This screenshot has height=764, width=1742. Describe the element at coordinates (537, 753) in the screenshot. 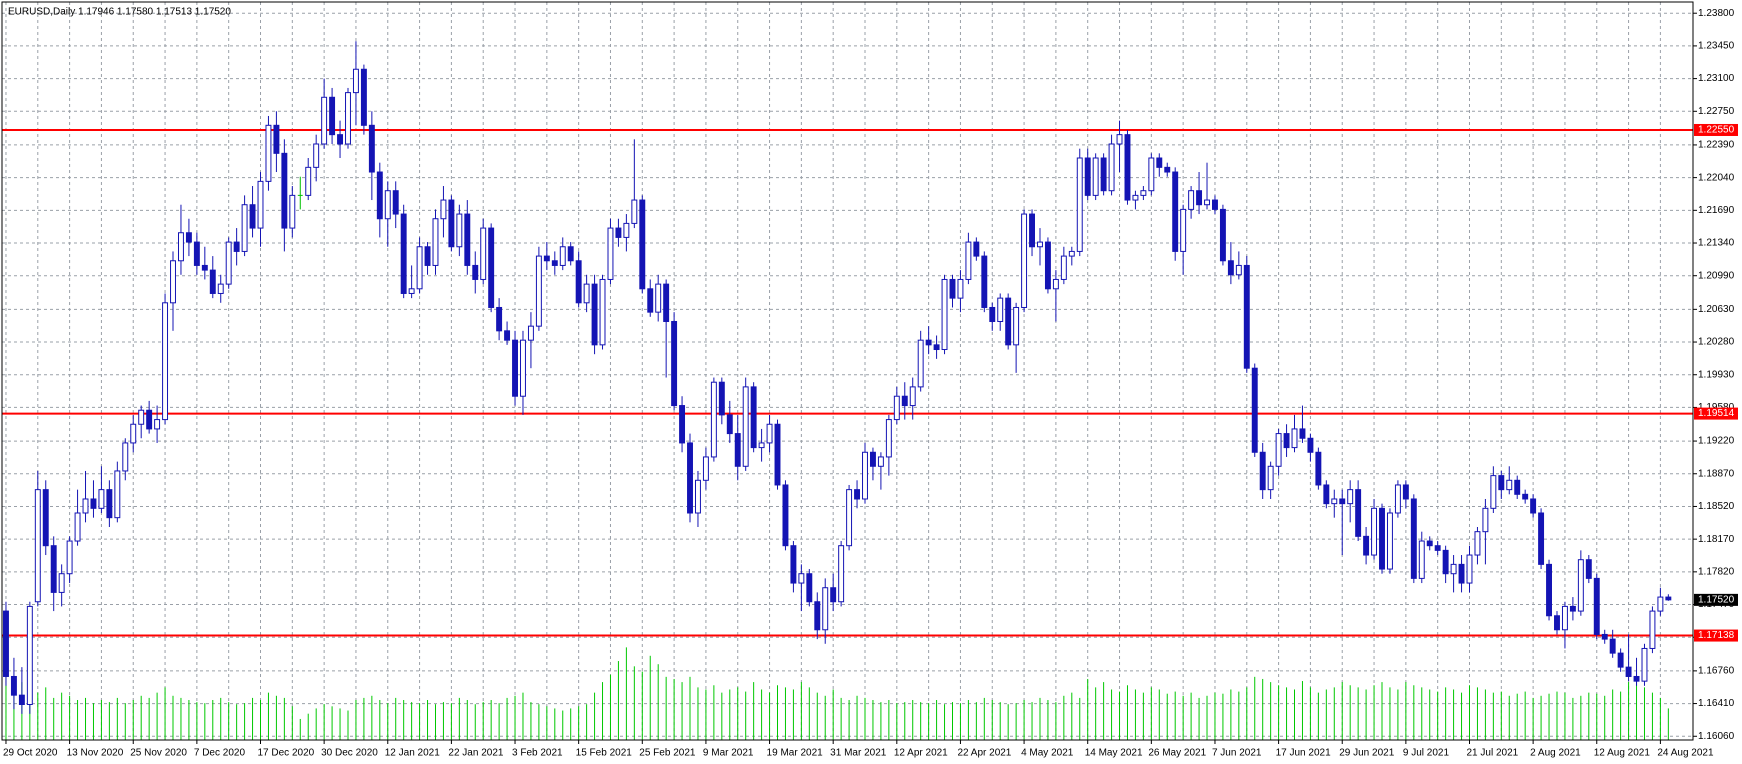

I see `x-tick-label: 3 Feb 2021` at that location.